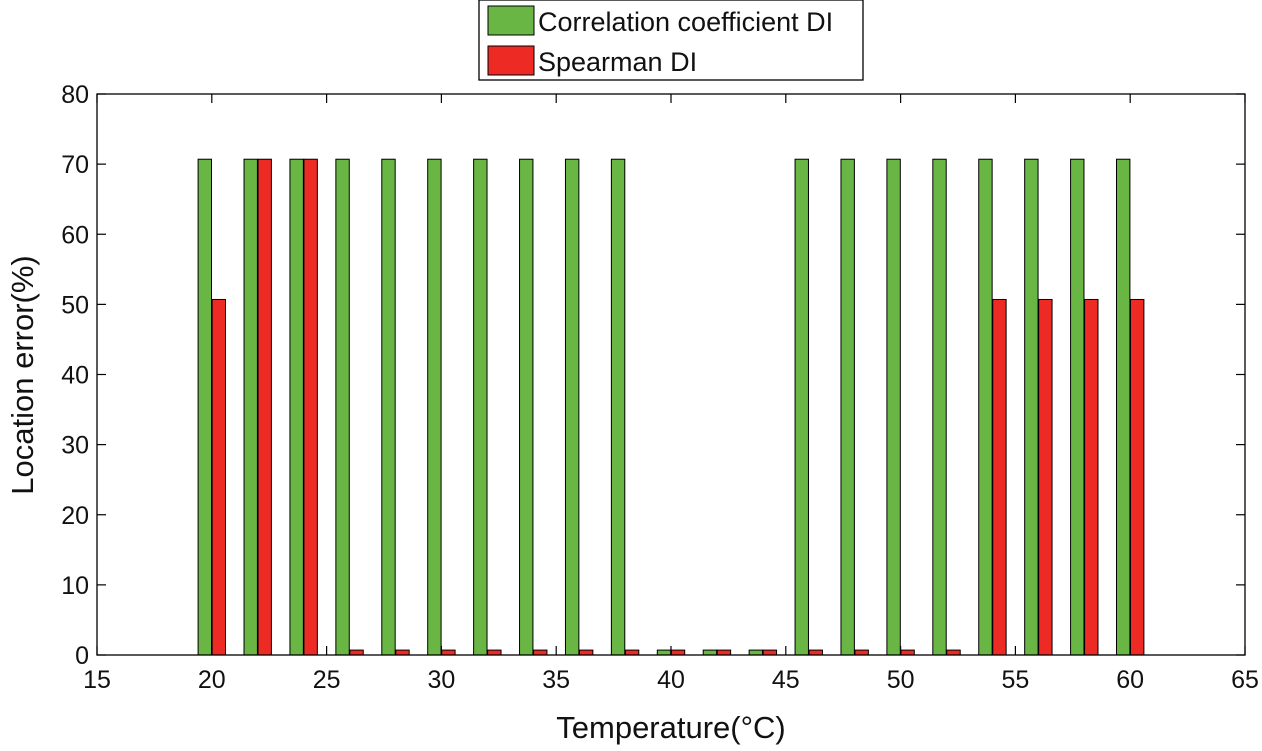  What do you see at coordinates (97, 680) in the screenshot?
I see `x-tick-label-15: 15` at bounding box center [97, 680].